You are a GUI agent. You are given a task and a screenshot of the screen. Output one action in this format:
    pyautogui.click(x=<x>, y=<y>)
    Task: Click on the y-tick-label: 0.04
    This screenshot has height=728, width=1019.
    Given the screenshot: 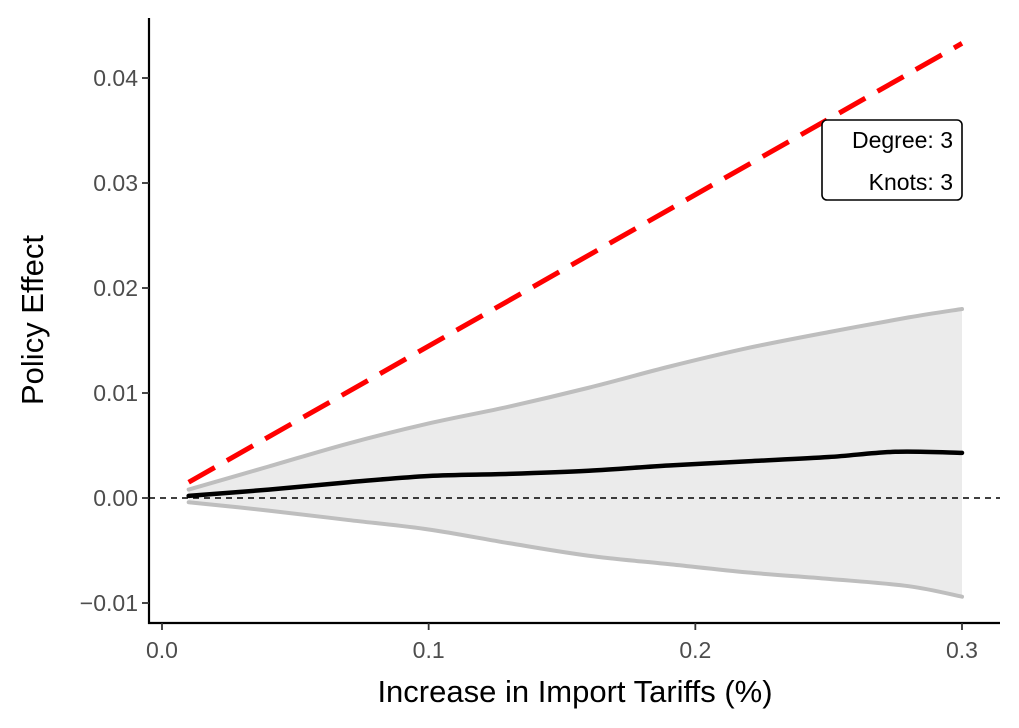 What is the action you would take?
    pyautogui.click(x=115, y=78)
    